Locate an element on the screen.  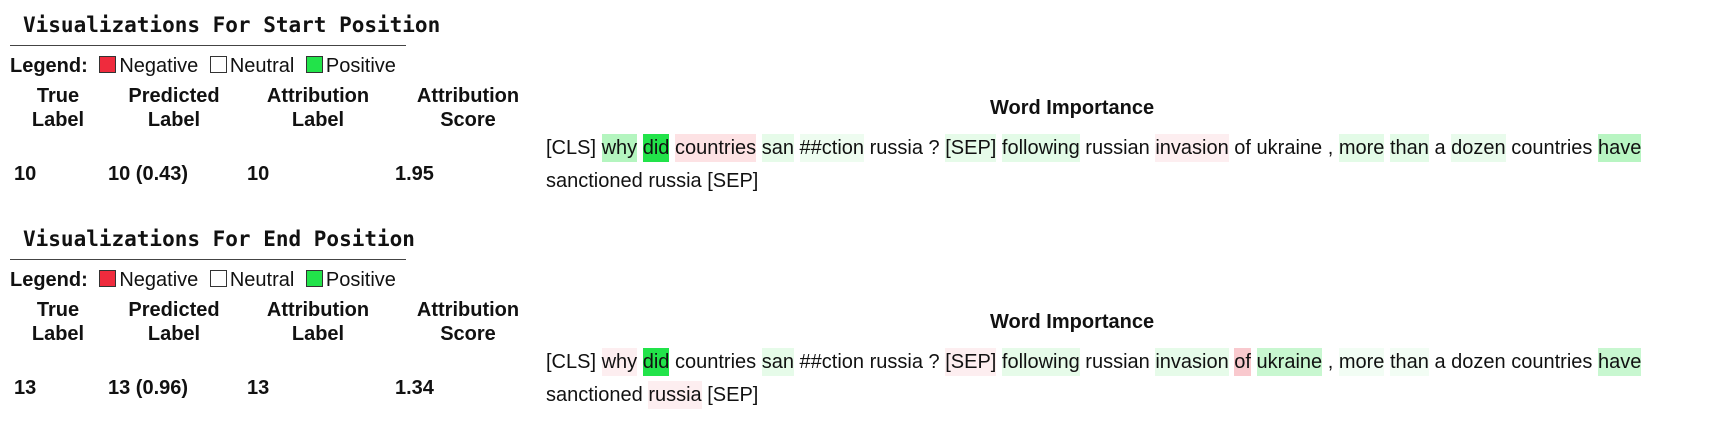
attribution-score-value: 1.95 is located at coordinates (414, 174).